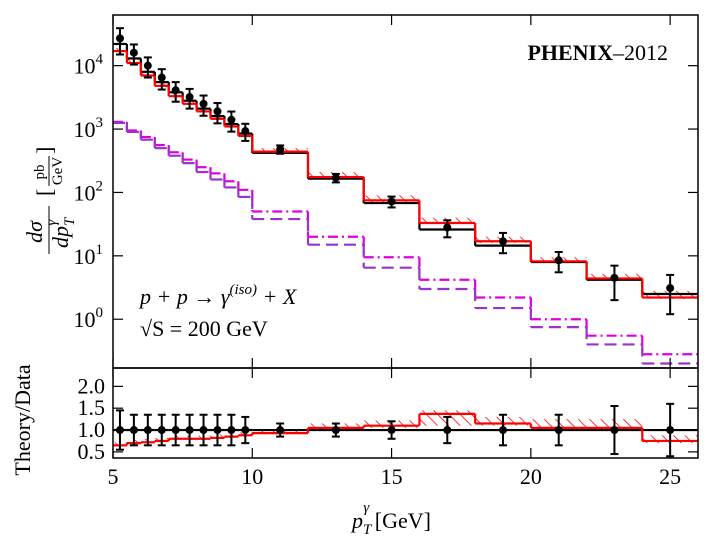 Image resolution: width=720 pixels, height=540 pixels. What do you see at coordinates (244, 290) in the screenshot?
I see `annotation-sup: (iso)` at bounding box center [244, 290].